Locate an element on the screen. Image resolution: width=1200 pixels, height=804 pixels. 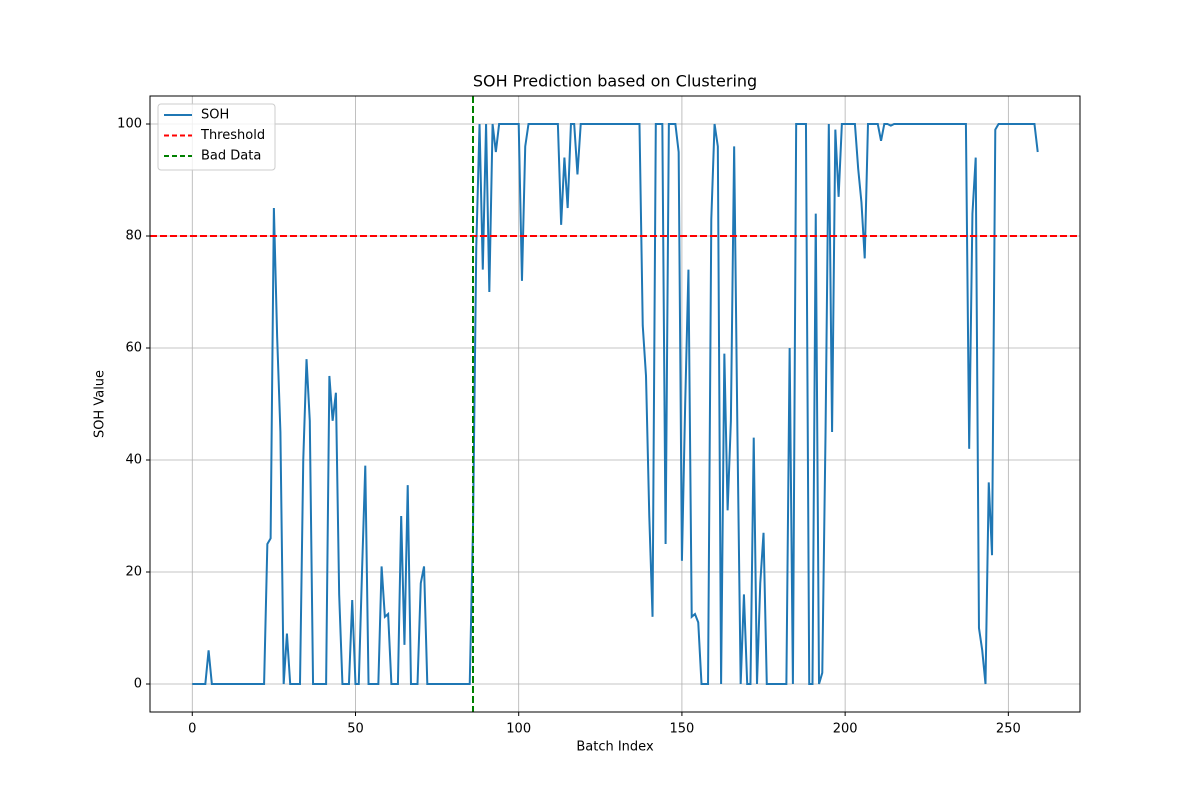
y-tick-label: 60 is located at coordinates (133, 348).